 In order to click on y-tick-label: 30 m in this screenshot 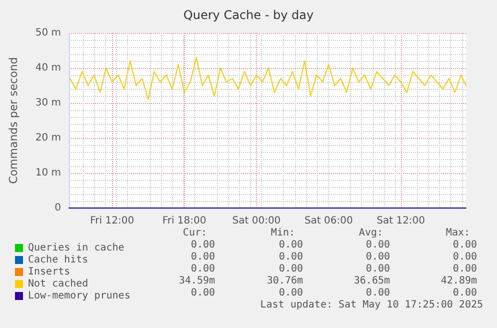, I will do `click(48, 103)`.